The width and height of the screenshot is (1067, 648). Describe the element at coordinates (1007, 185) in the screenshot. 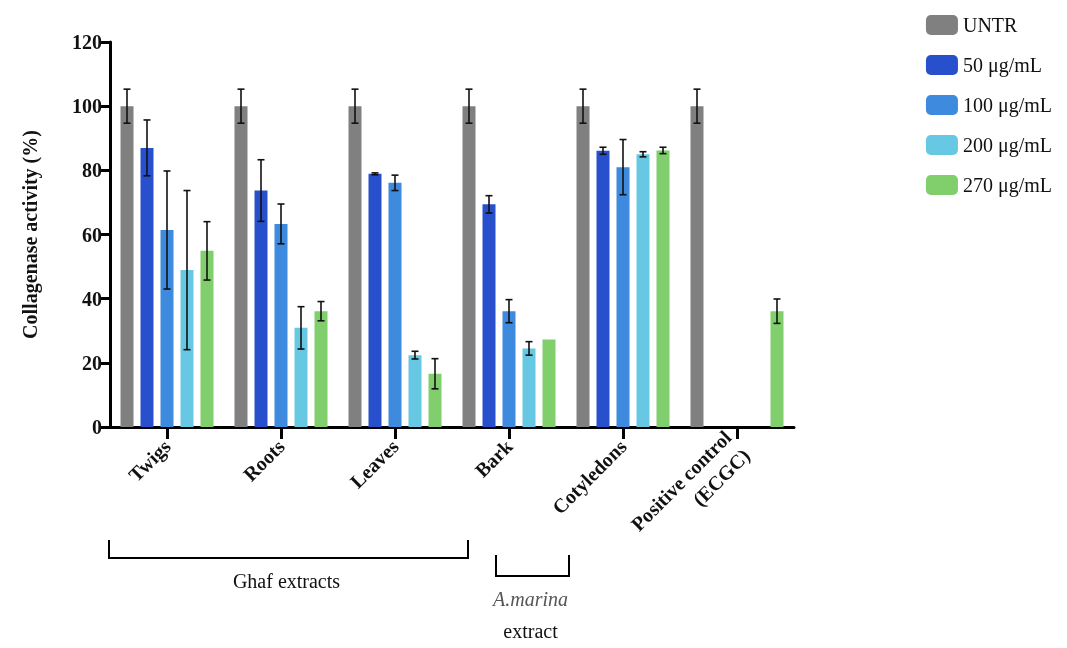

I see `legend-label: 270 μg/mL` at that location.